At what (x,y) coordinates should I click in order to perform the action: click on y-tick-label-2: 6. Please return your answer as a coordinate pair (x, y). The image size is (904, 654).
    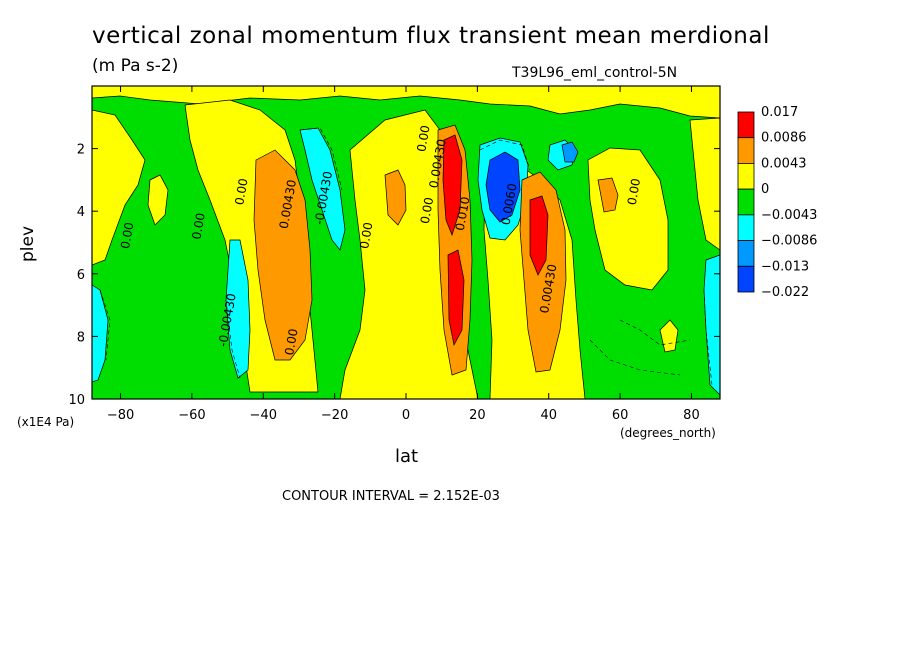
    Looking at the image, I should click on (81, 275).